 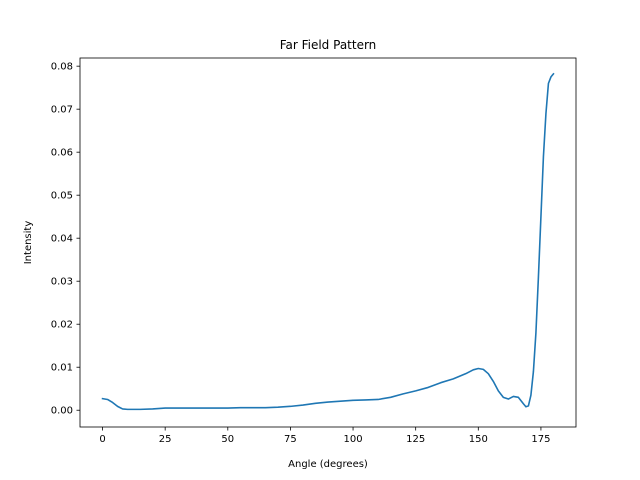 I want to click on x-tick-label: 100, so click(x=353, y=439).